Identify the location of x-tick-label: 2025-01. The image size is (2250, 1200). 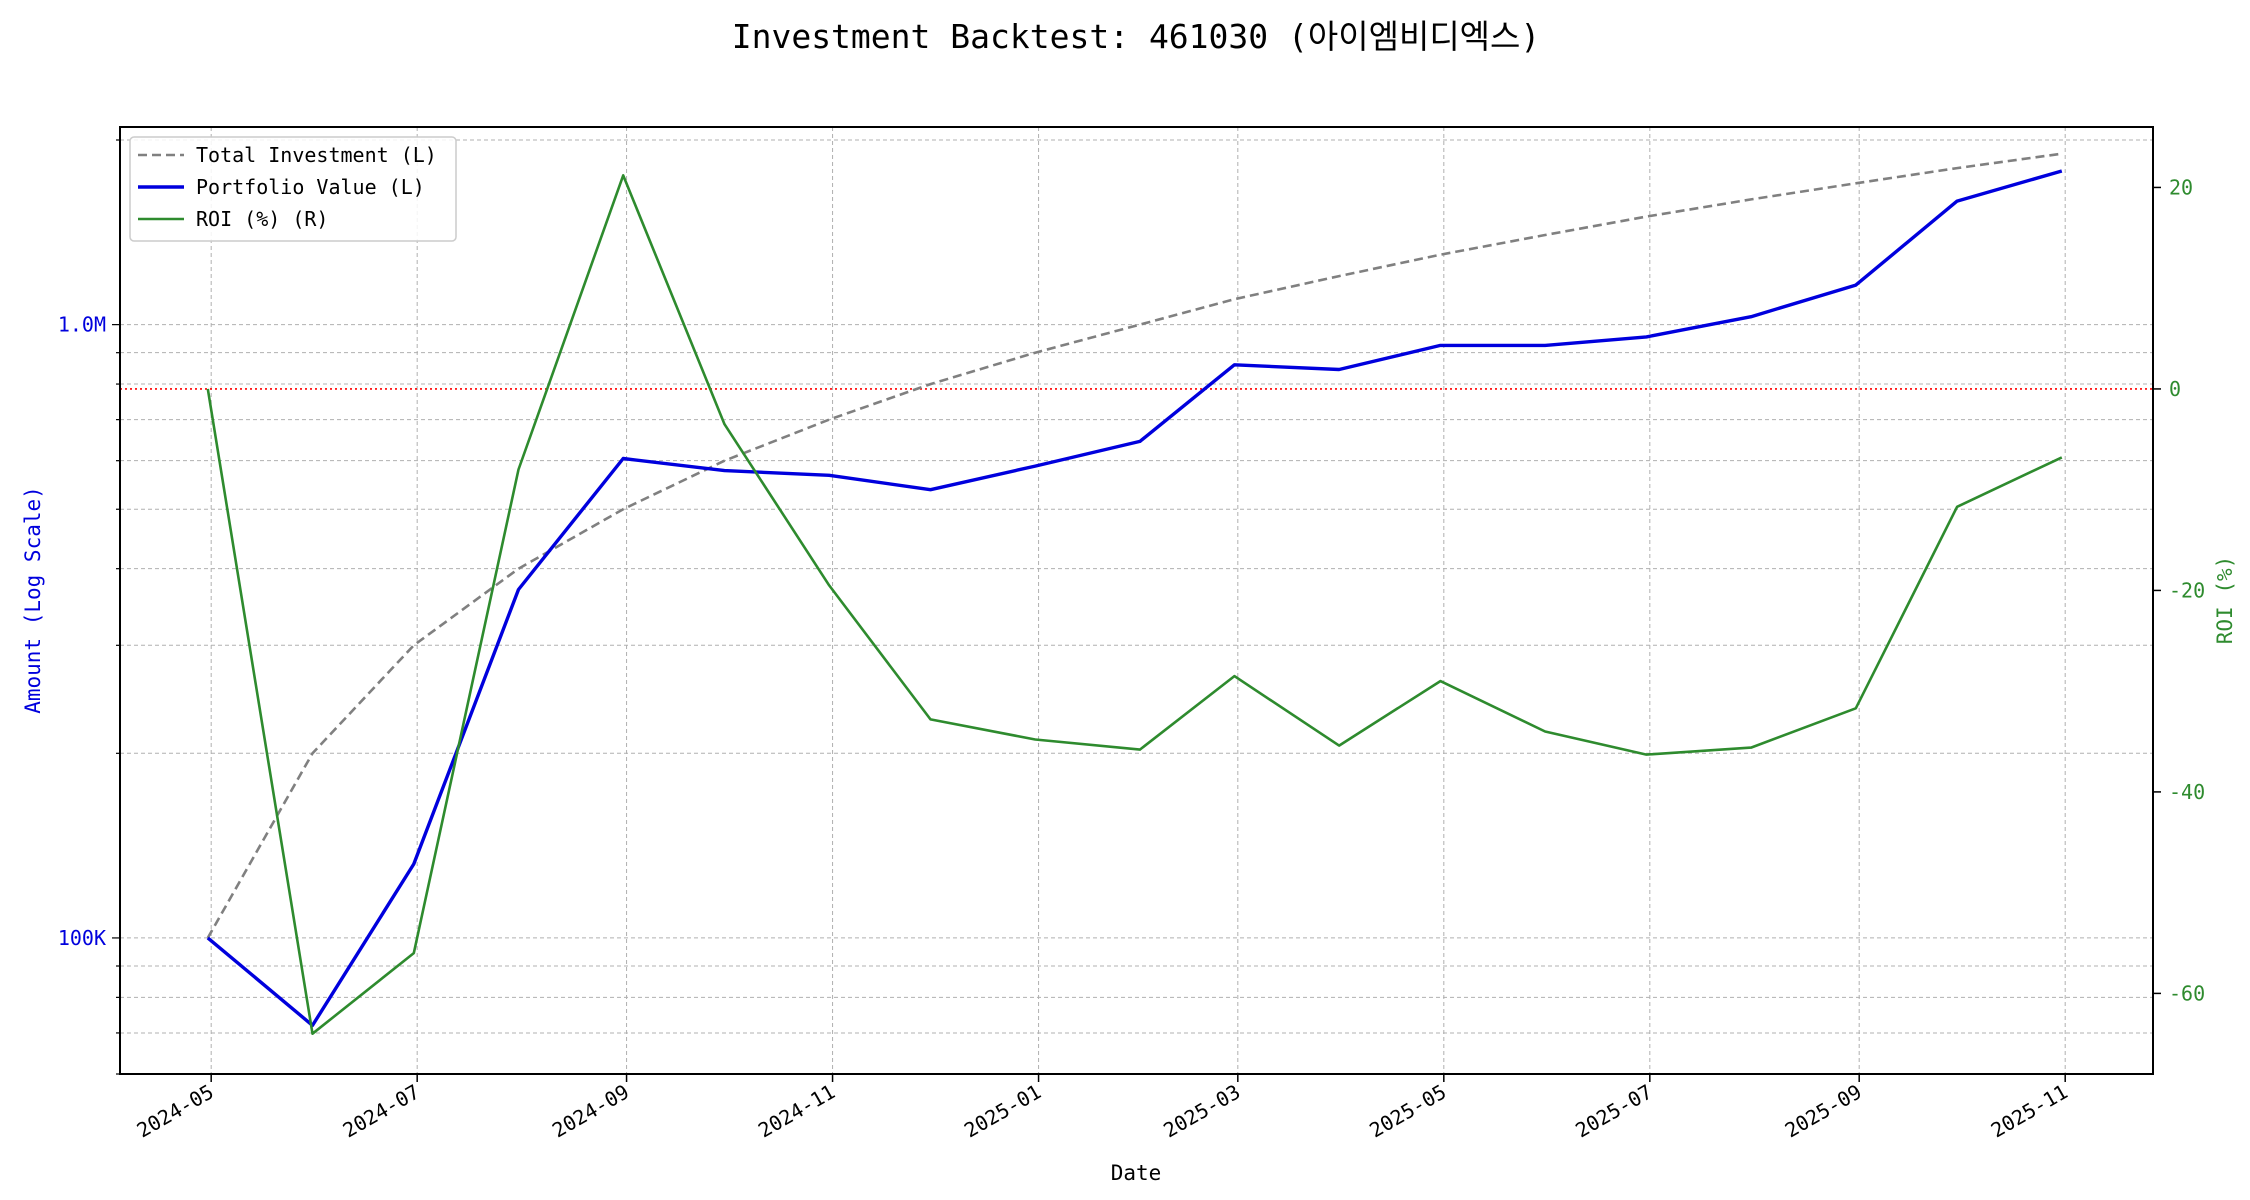
(1002, 1111).